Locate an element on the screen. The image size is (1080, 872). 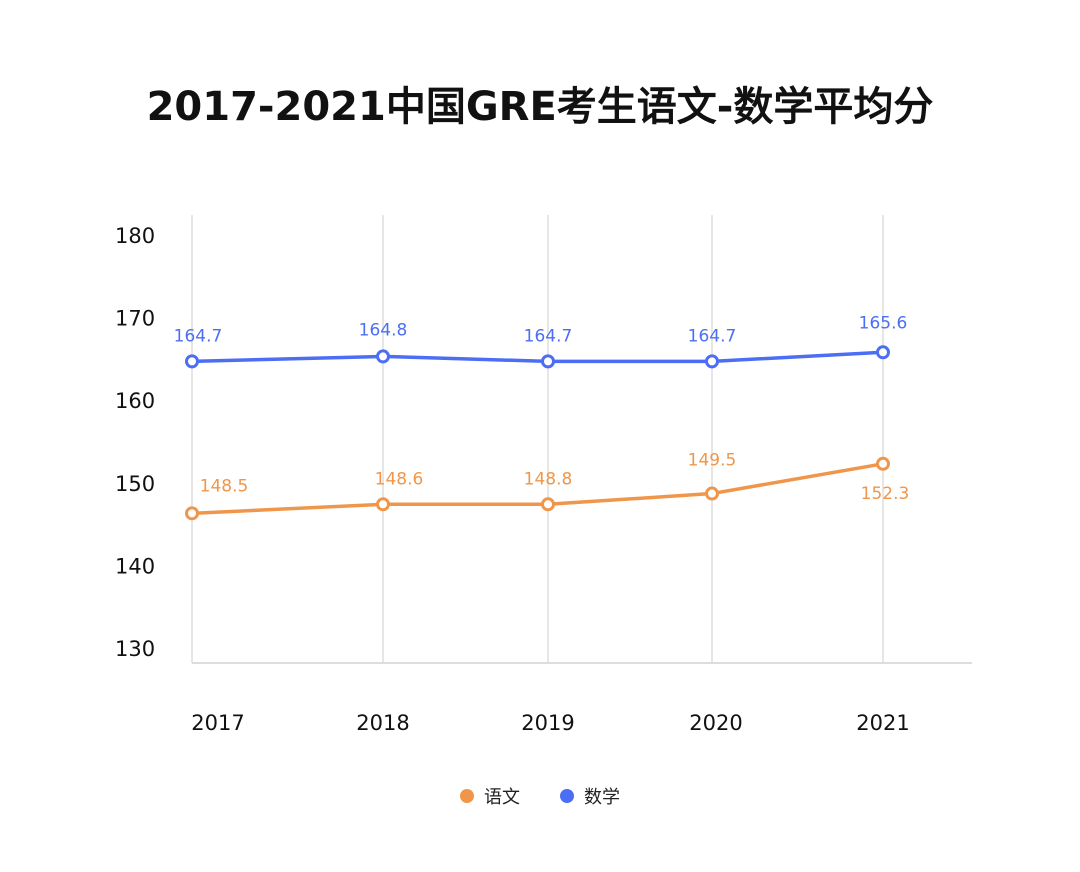
y-tick-label: 170 is located at coordinates (135, 319).